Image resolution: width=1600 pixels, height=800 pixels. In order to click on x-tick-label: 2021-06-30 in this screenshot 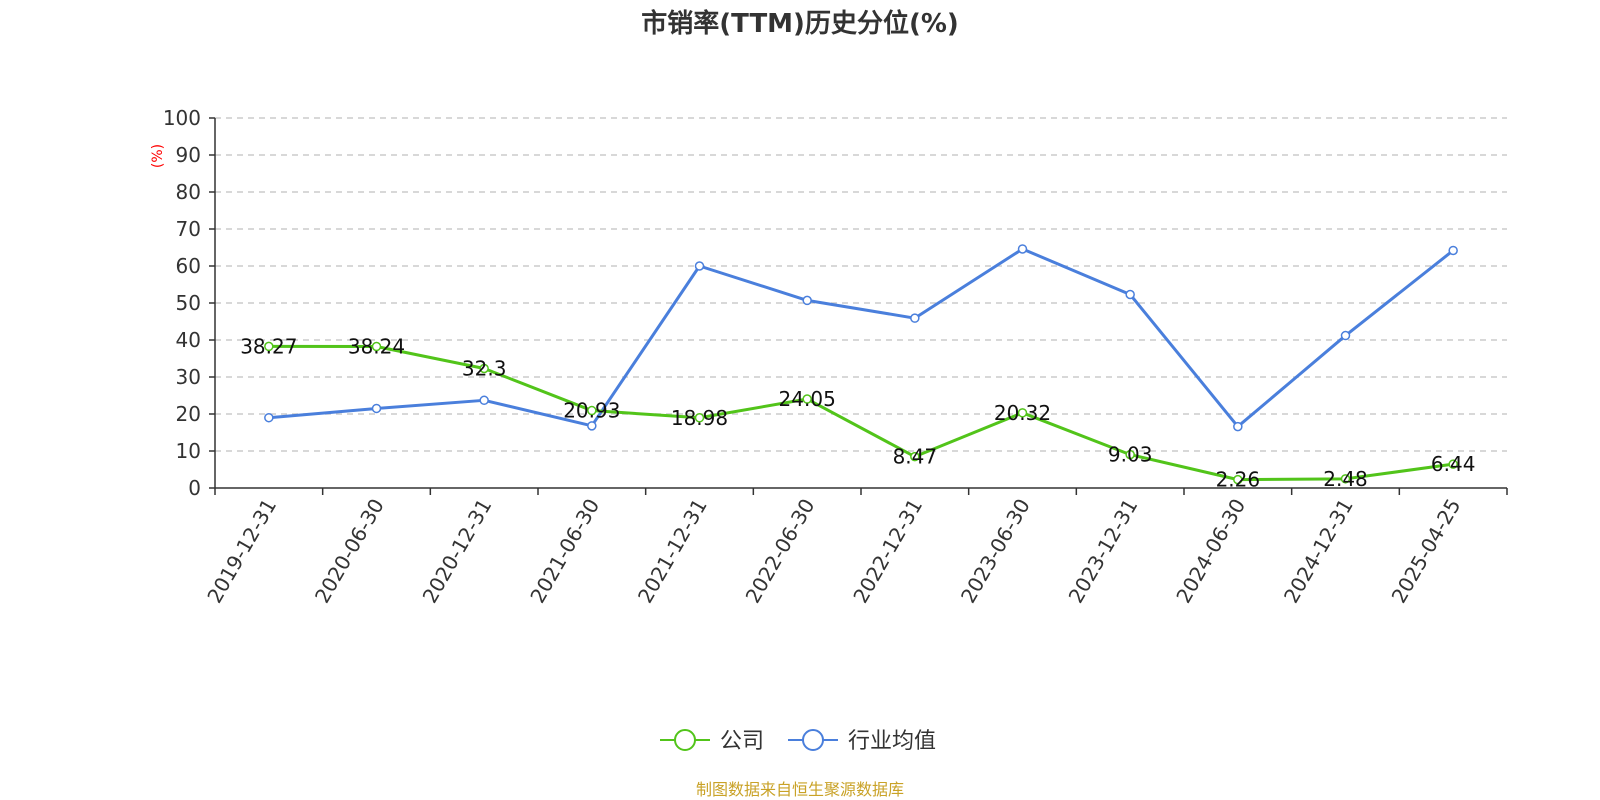, I will do `click(564, 551)`.